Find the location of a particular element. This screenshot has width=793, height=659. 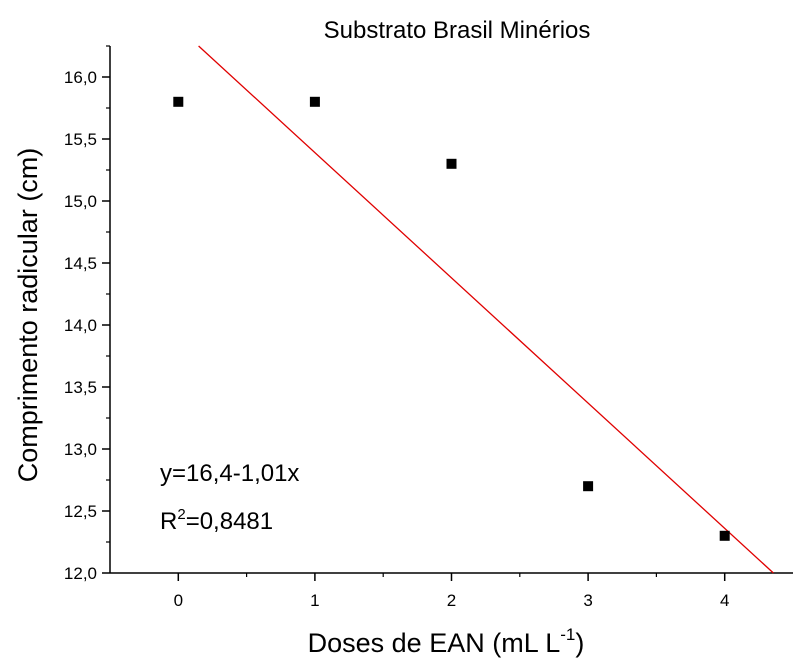

y-tick-label: 15,5 is located at coordinates (80, 139).